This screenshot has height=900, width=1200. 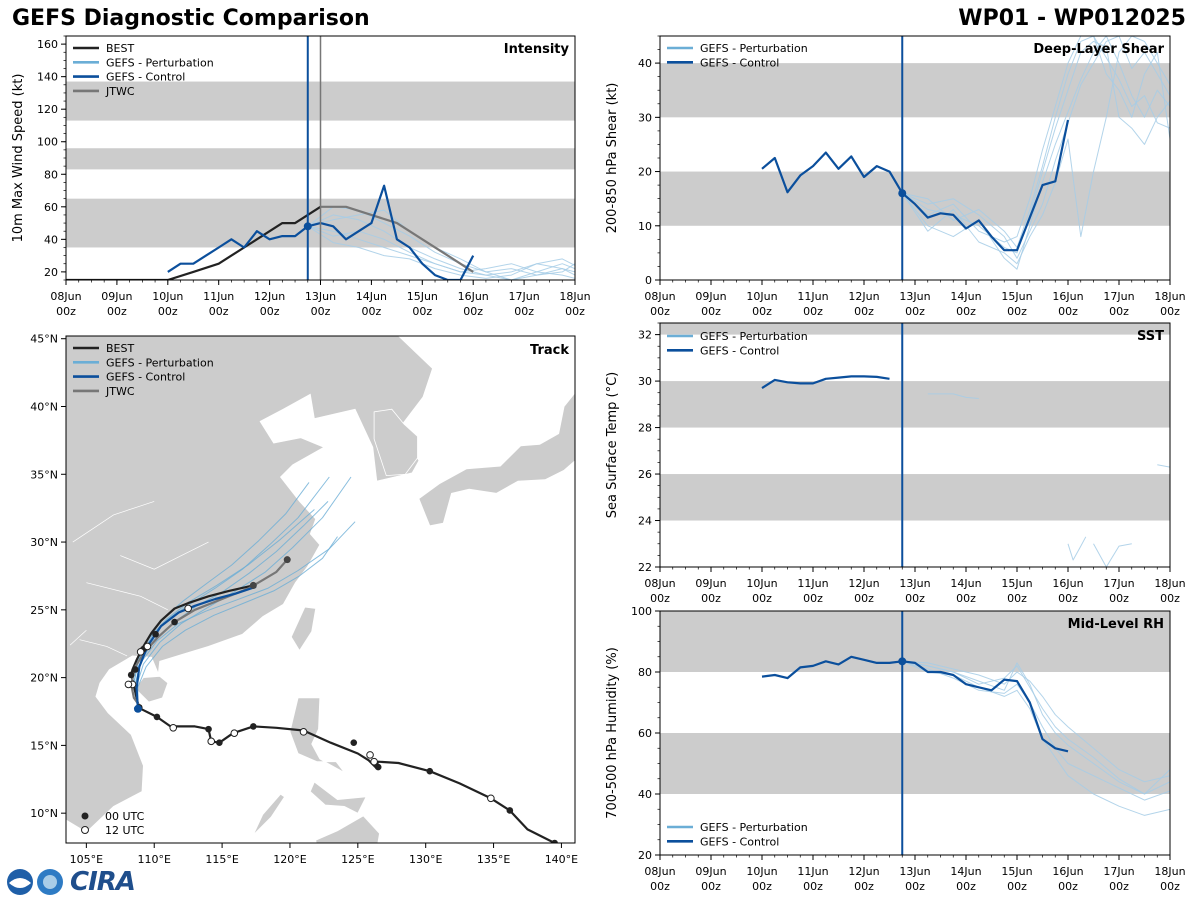 I want to click on shear-xtick-date: 18Jun, so click(x=1169, y=296).